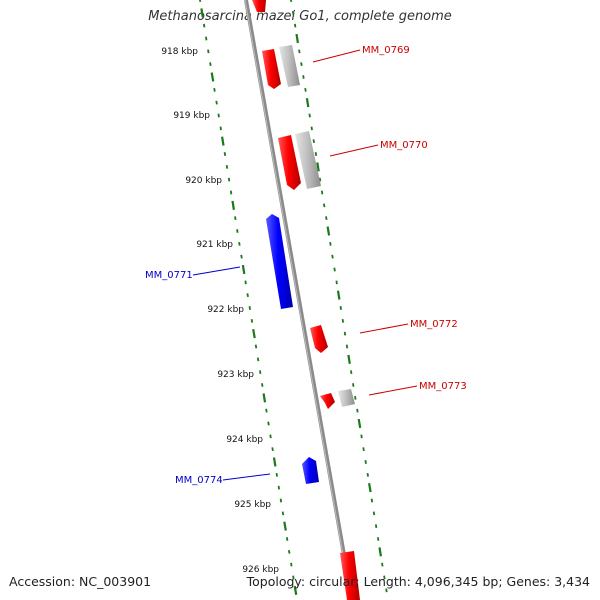 Image resolution: width=600 pixels, height=600 pixels. Describe the element at coordinates (169, 275) in the screenshot. I see `gene-label-MM_0771: MM_0771` at that location.